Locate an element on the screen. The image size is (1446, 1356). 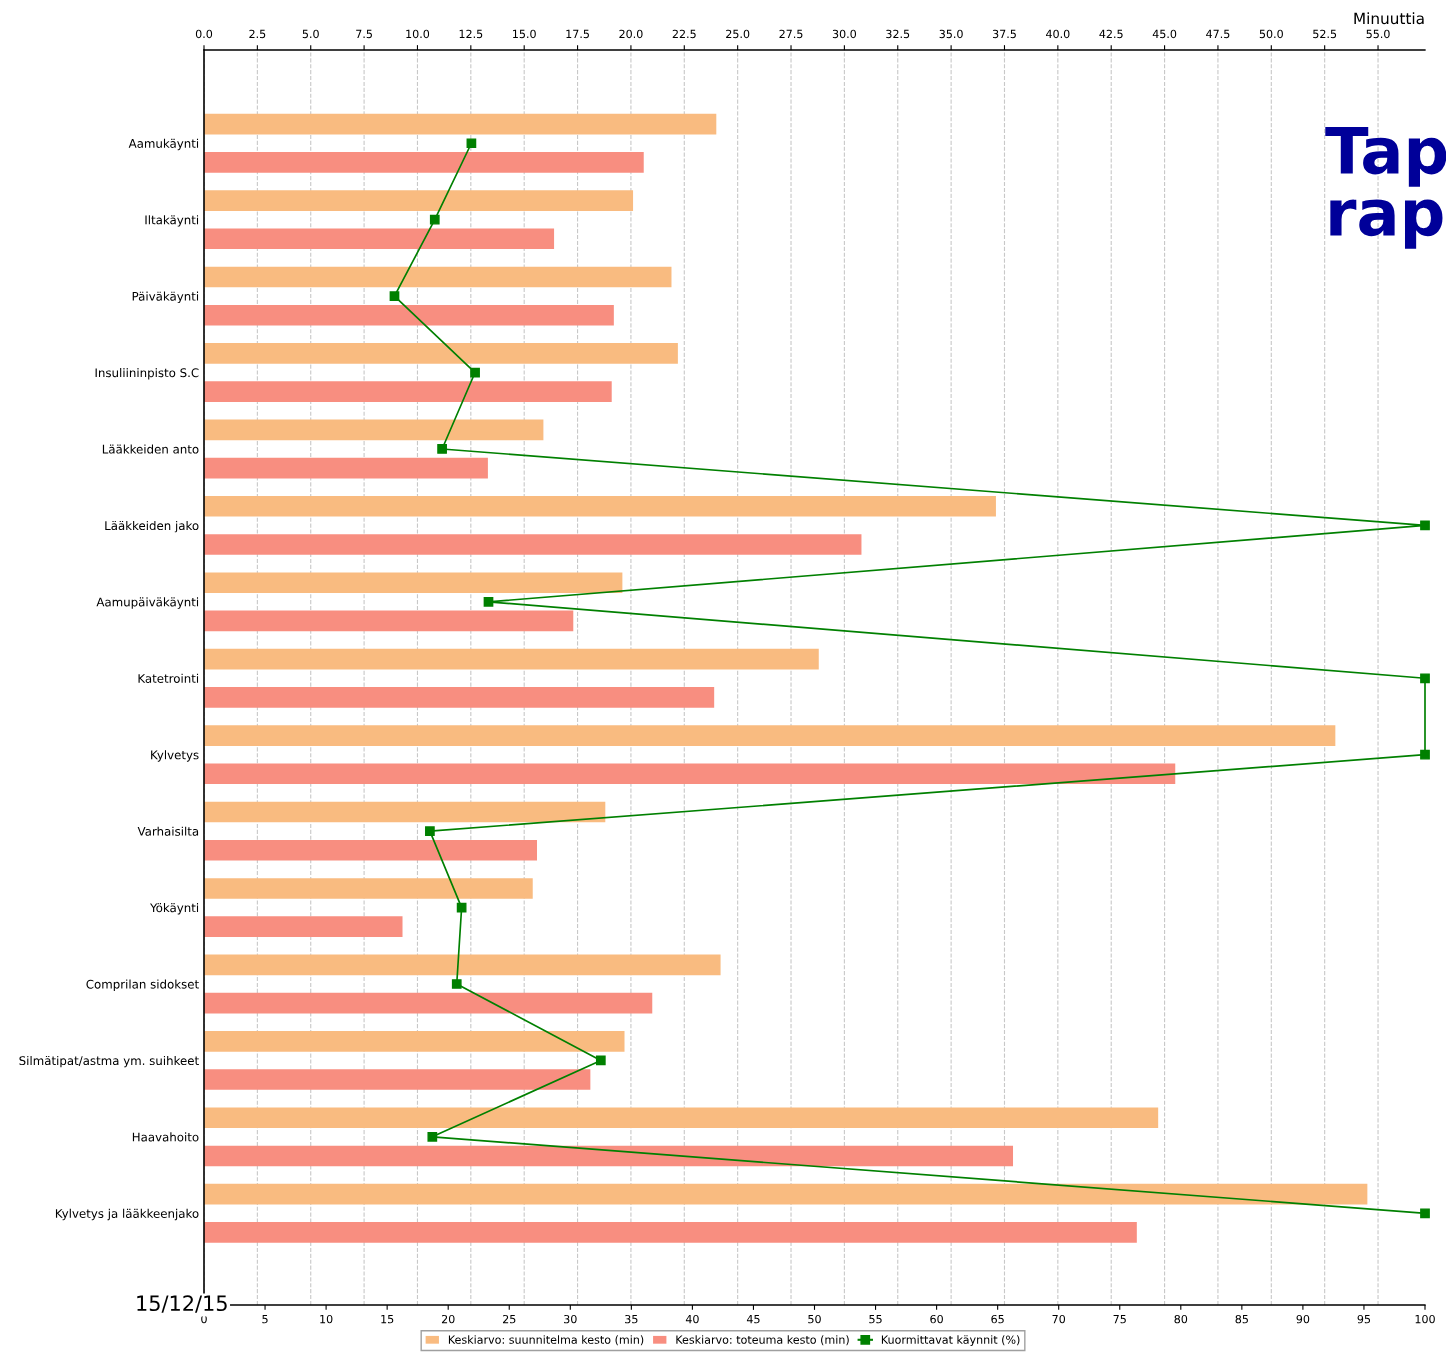
x2-tick-label: 12.5 is located at coordinates (471, 34).